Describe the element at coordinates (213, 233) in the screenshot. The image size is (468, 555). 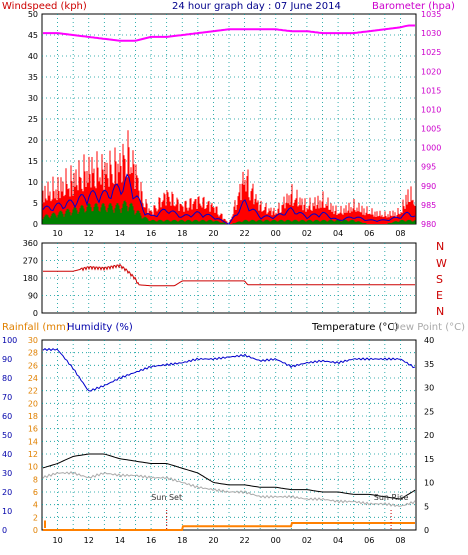
I see `wind-x-tick-label: 20` at that location.